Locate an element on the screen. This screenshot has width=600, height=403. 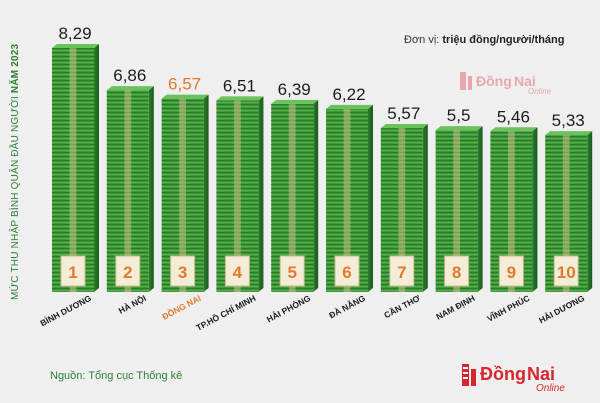
rank-label: 2 is located at coordinates (127, 272).